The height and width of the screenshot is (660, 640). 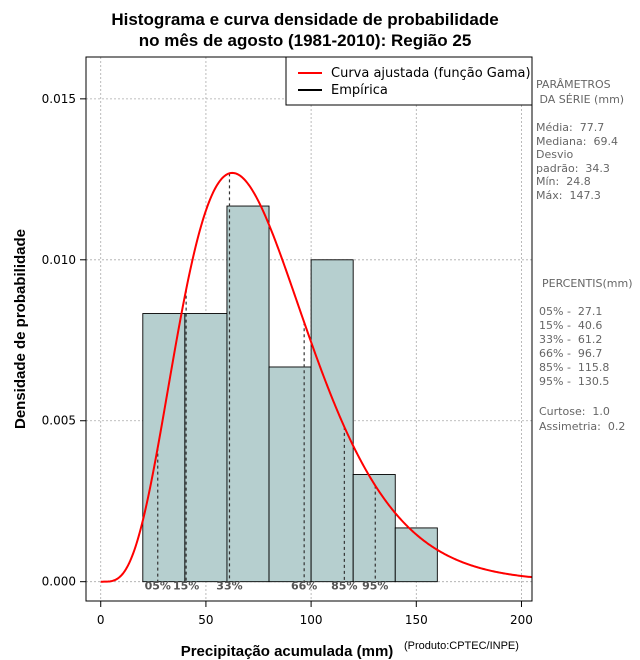 What do you see at coordinates (521, 620) in the screenshot?
I see `x-tick-label: 200` at bounding box center [521, 620].